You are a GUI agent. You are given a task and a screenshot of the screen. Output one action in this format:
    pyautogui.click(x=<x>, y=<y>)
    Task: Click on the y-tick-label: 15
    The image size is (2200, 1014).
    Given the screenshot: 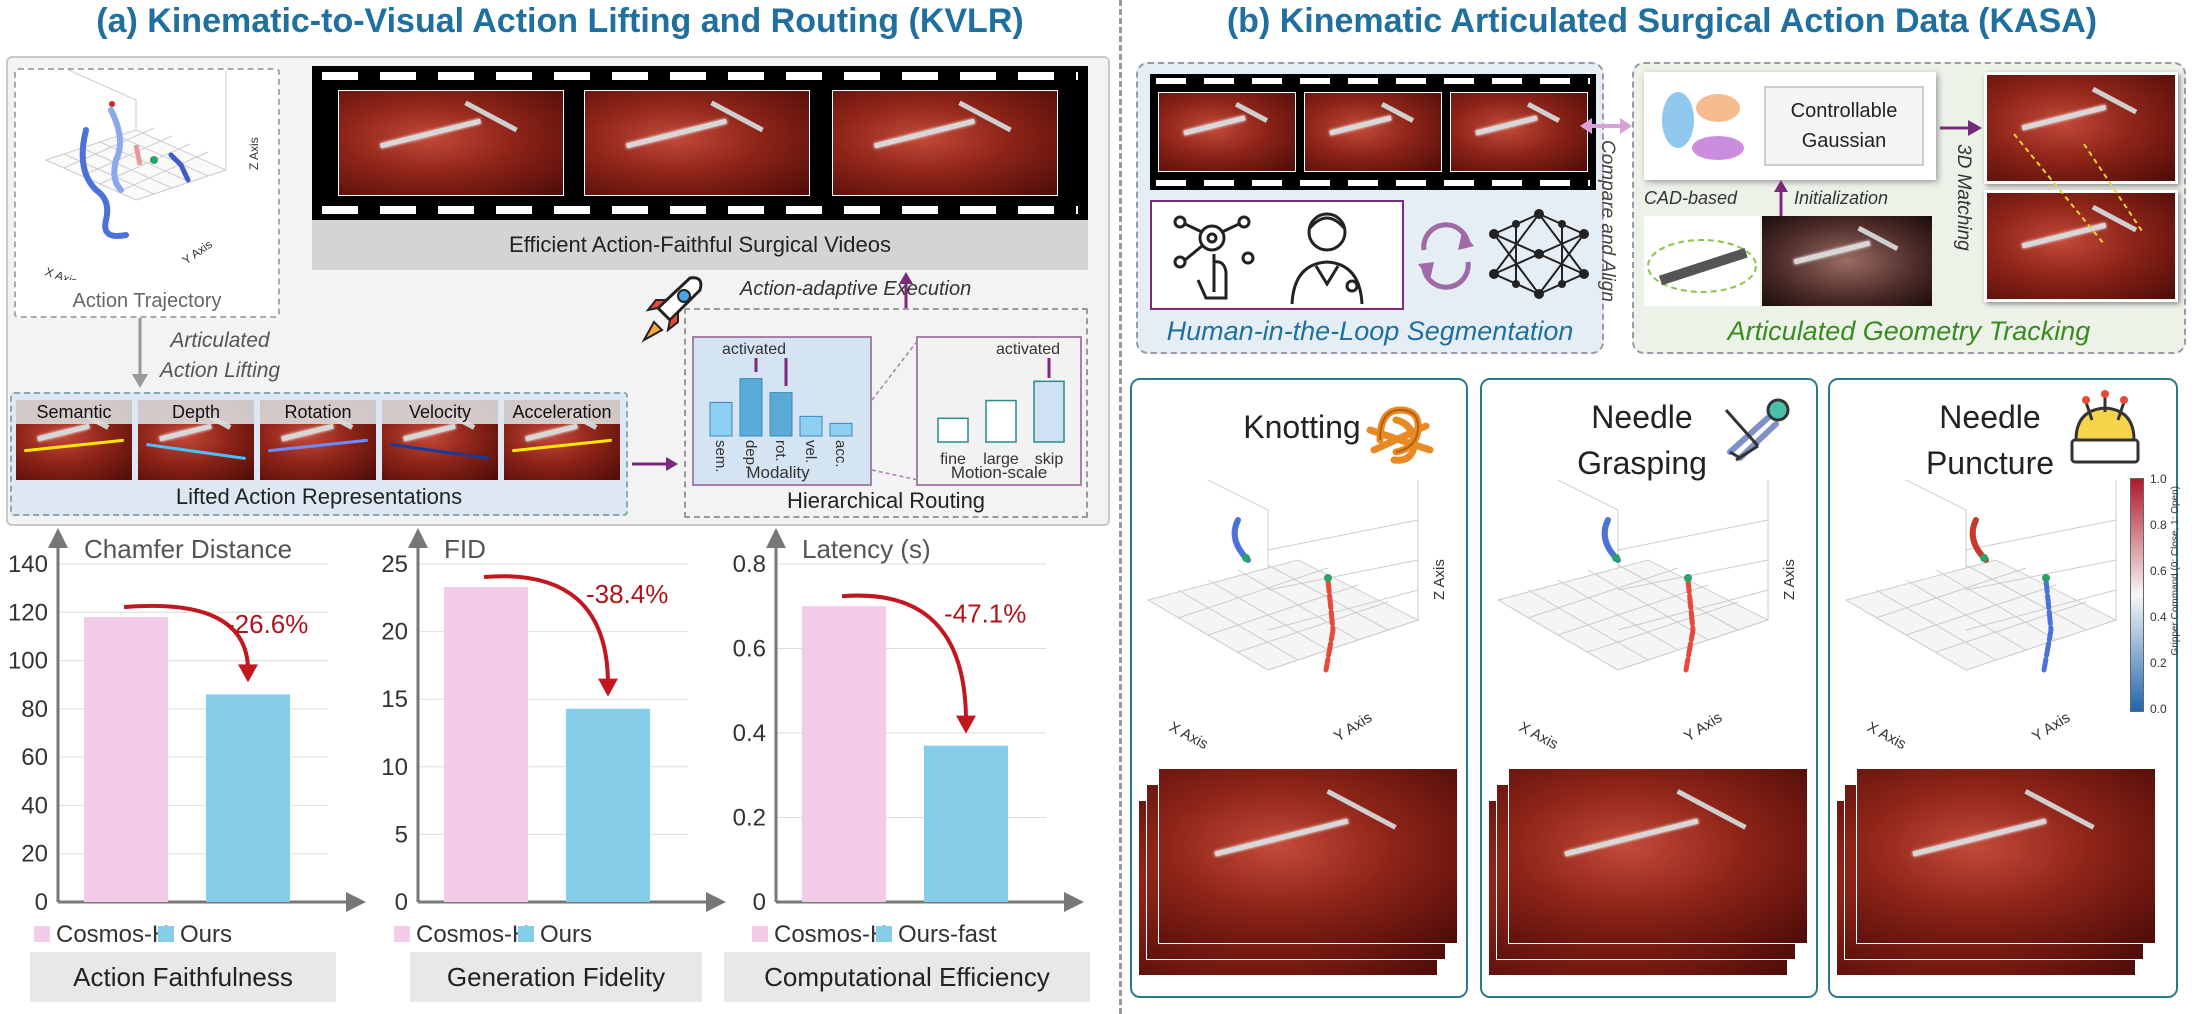 What is the action you would take?
    pyautogui.click(x=394, y=699)
    